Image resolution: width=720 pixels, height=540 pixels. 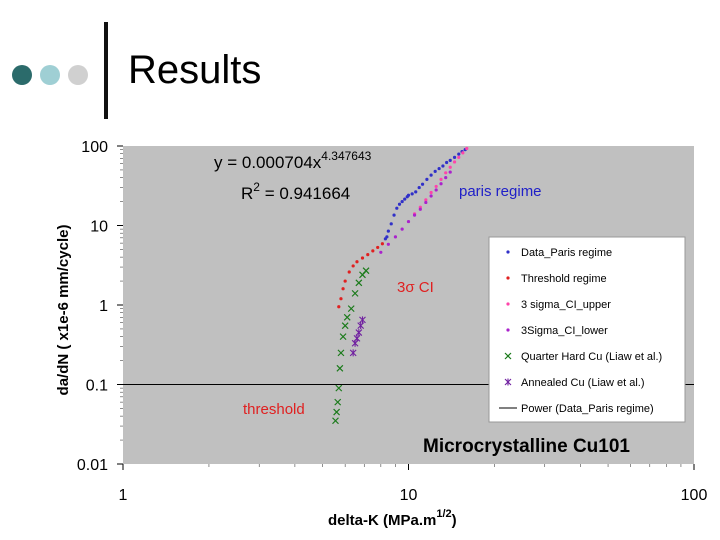 I want to click on x-axis-label-superscript: 1/2, so click(x=443, y=514).